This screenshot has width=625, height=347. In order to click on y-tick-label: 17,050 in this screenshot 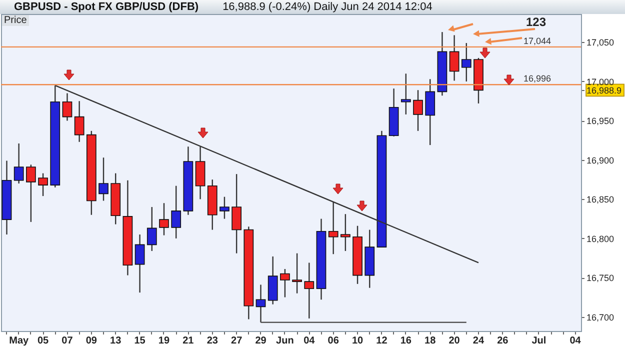, I will do `click(600, 43)`.